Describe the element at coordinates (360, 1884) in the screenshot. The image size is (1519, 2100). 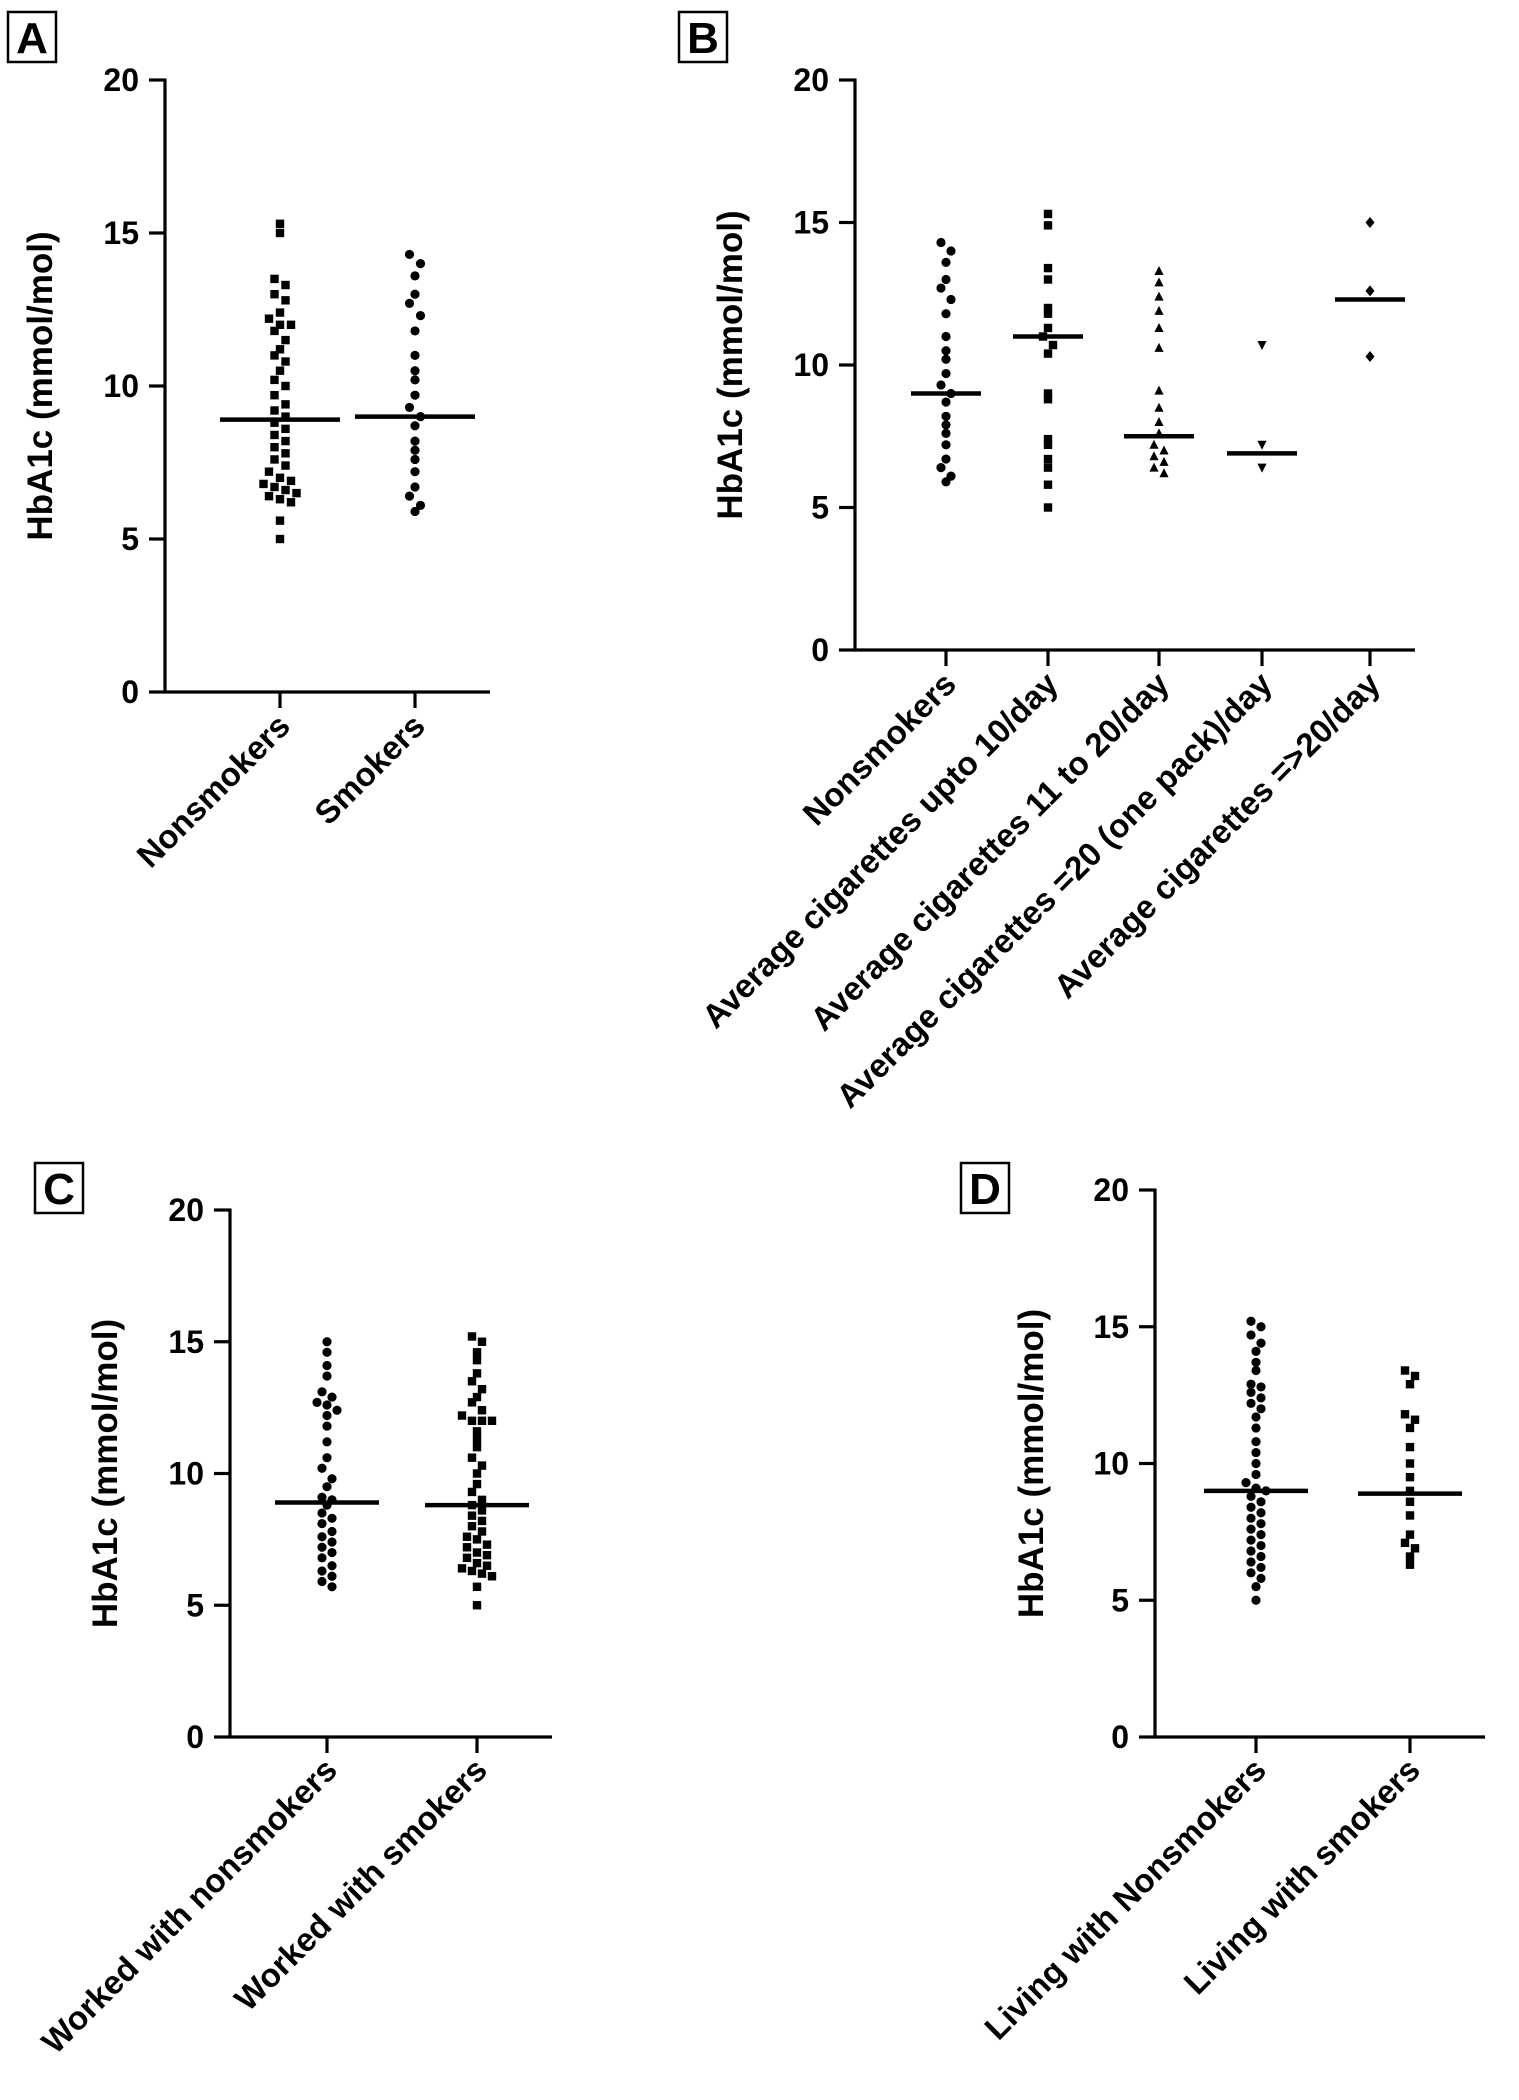
I see `x-category-label: Worked with smokers` at that location.